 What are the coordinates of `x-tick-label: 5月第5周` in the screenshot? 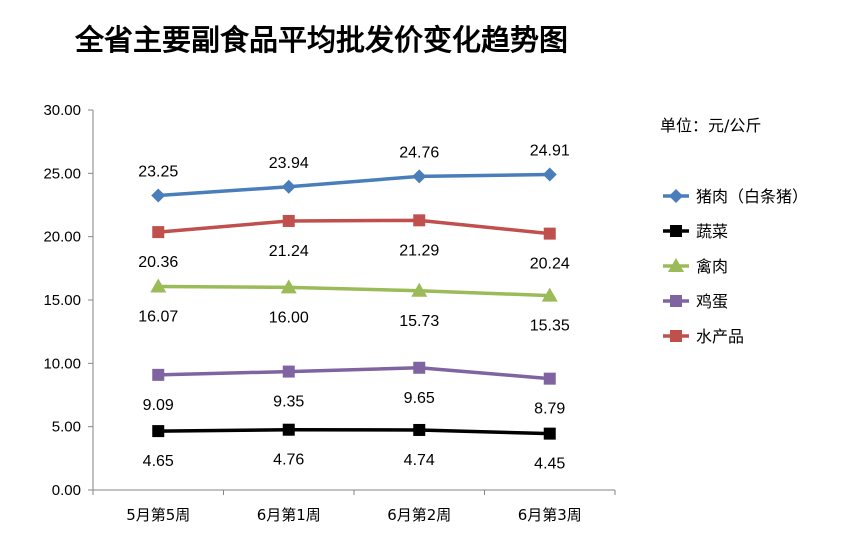 It's located at (158, 515).